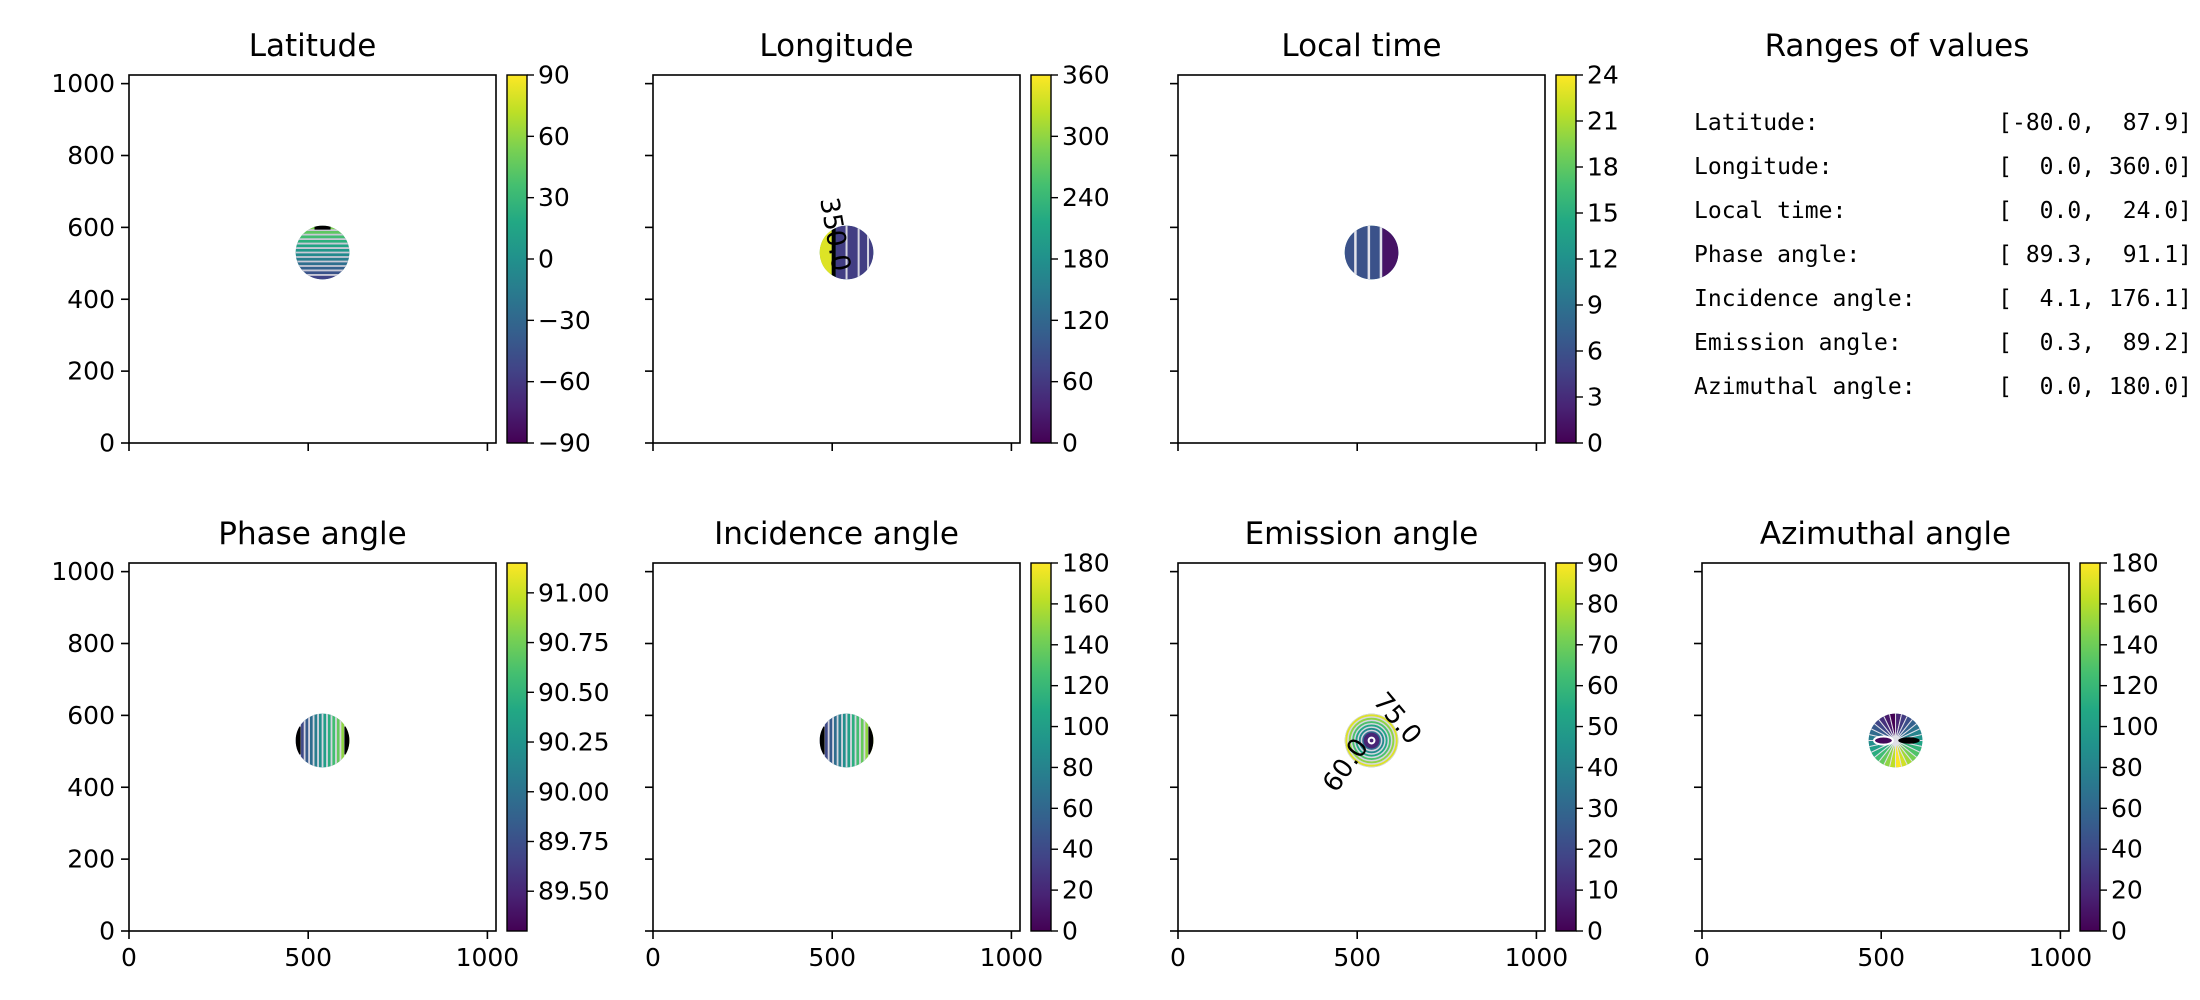  I want to click on ranges-row-label: Latitude:, so click(1756, 123).